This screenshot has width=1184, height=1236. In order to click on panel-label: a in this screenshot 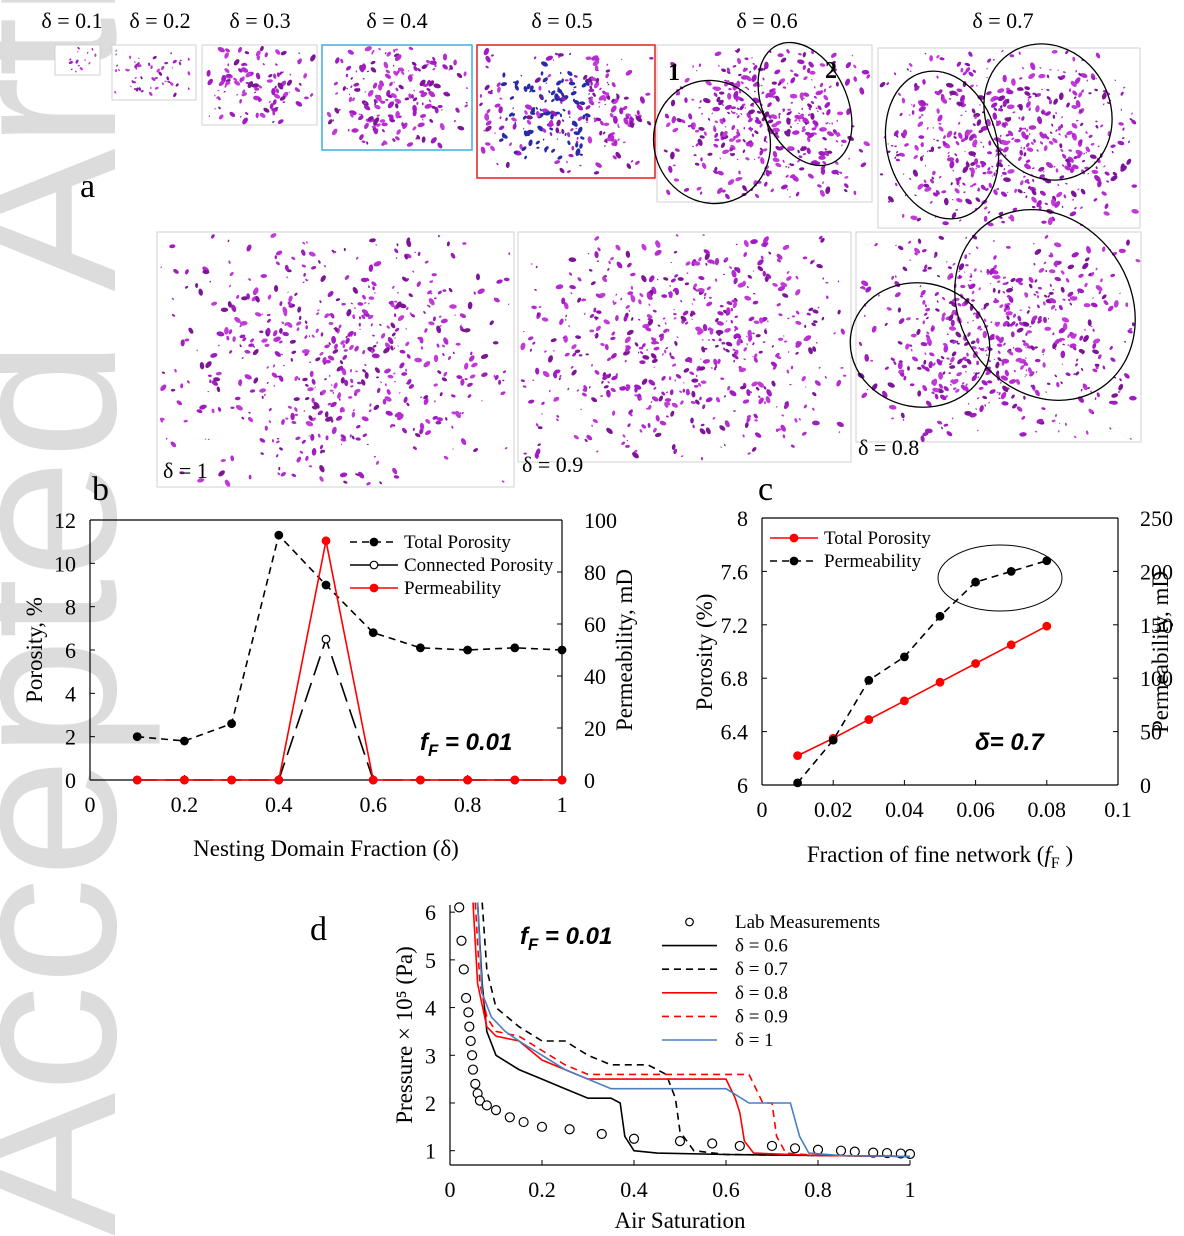, I will do `click(87, 186)`.